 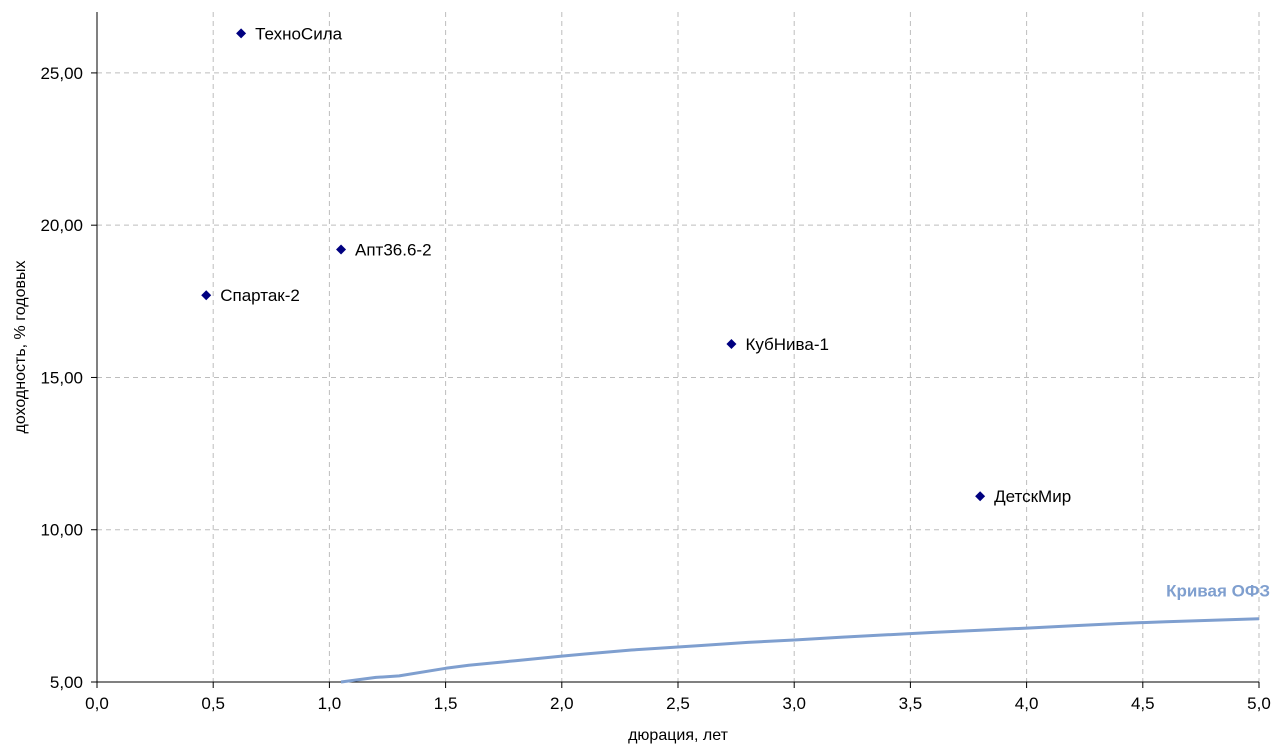 I want to click on data-point-label: Спартак-2, so click(x=260, y=295).